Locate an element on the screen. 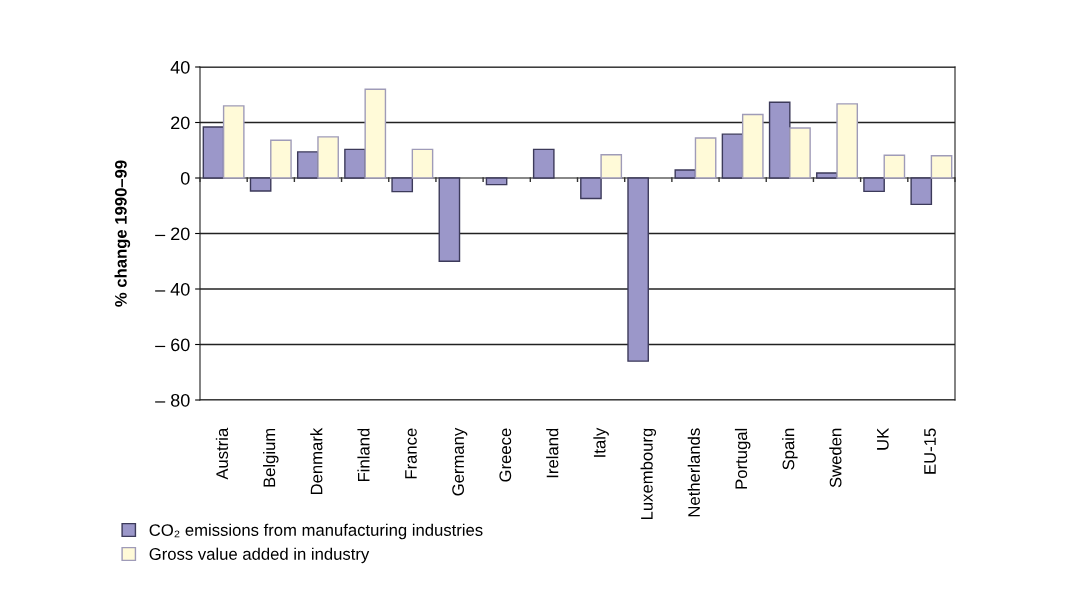 Image resolution: width=1071 pixels, height=590 pixels. y-tick-label: – 20 is located at coordinates (172, 234).